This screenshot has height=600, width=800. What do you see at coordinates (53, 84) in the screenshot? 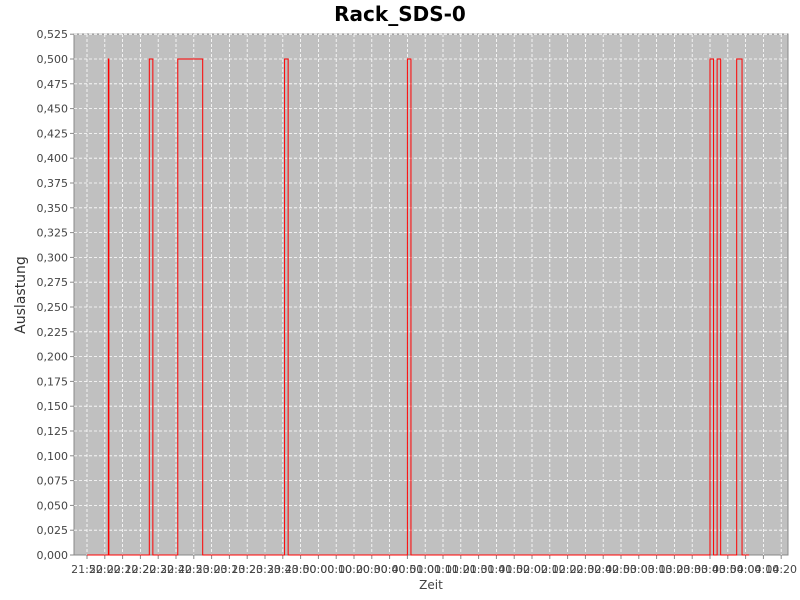
I see `y-tick-label: 0,475` at bounding box center [53, 84].